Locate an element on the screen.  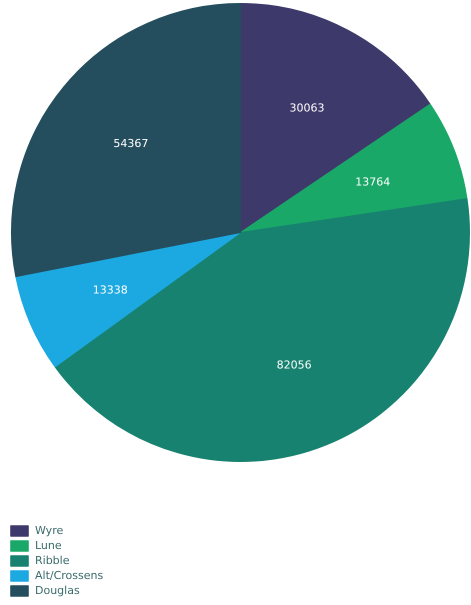
legend-label: Douglas is located at coordinates (57, 590).